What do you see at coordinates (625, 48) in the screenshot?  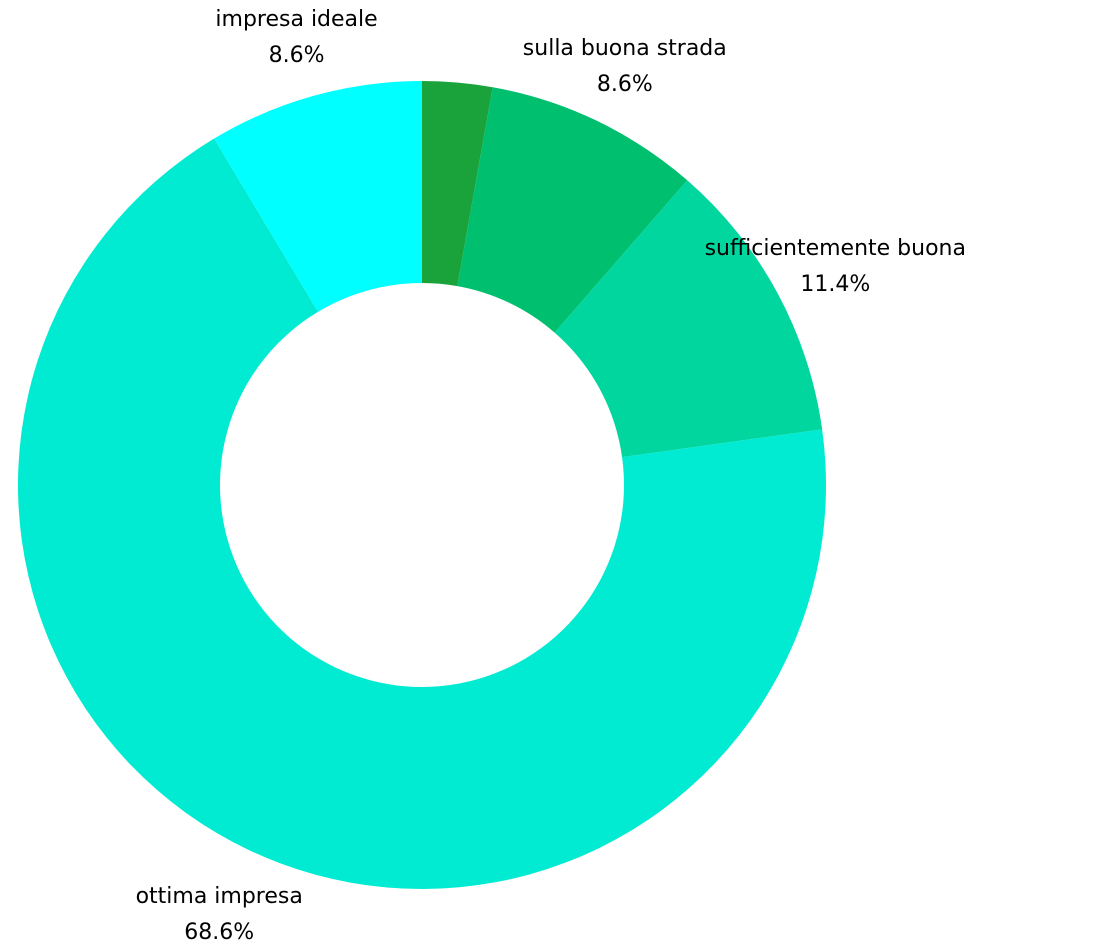 I see `slice-label-name: sulla buona strada` at bounding box center [625, 48].